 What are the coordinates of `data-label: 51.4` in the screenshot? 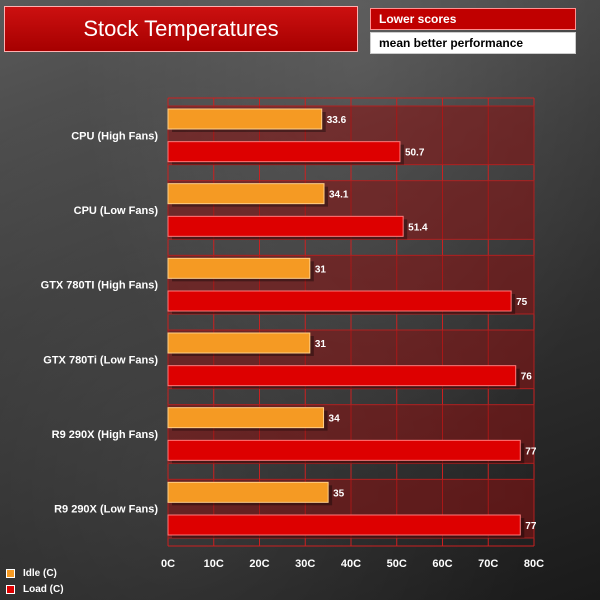 It's located at (418, 227).